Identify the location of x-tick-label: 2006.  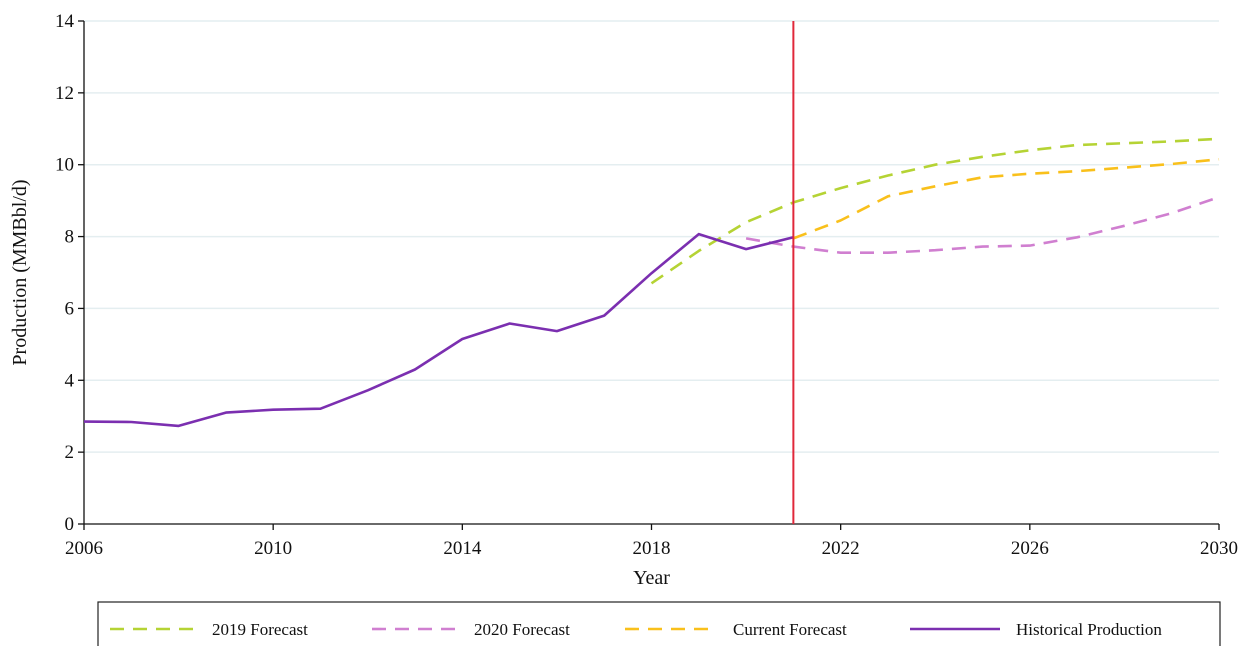
(84, 548).